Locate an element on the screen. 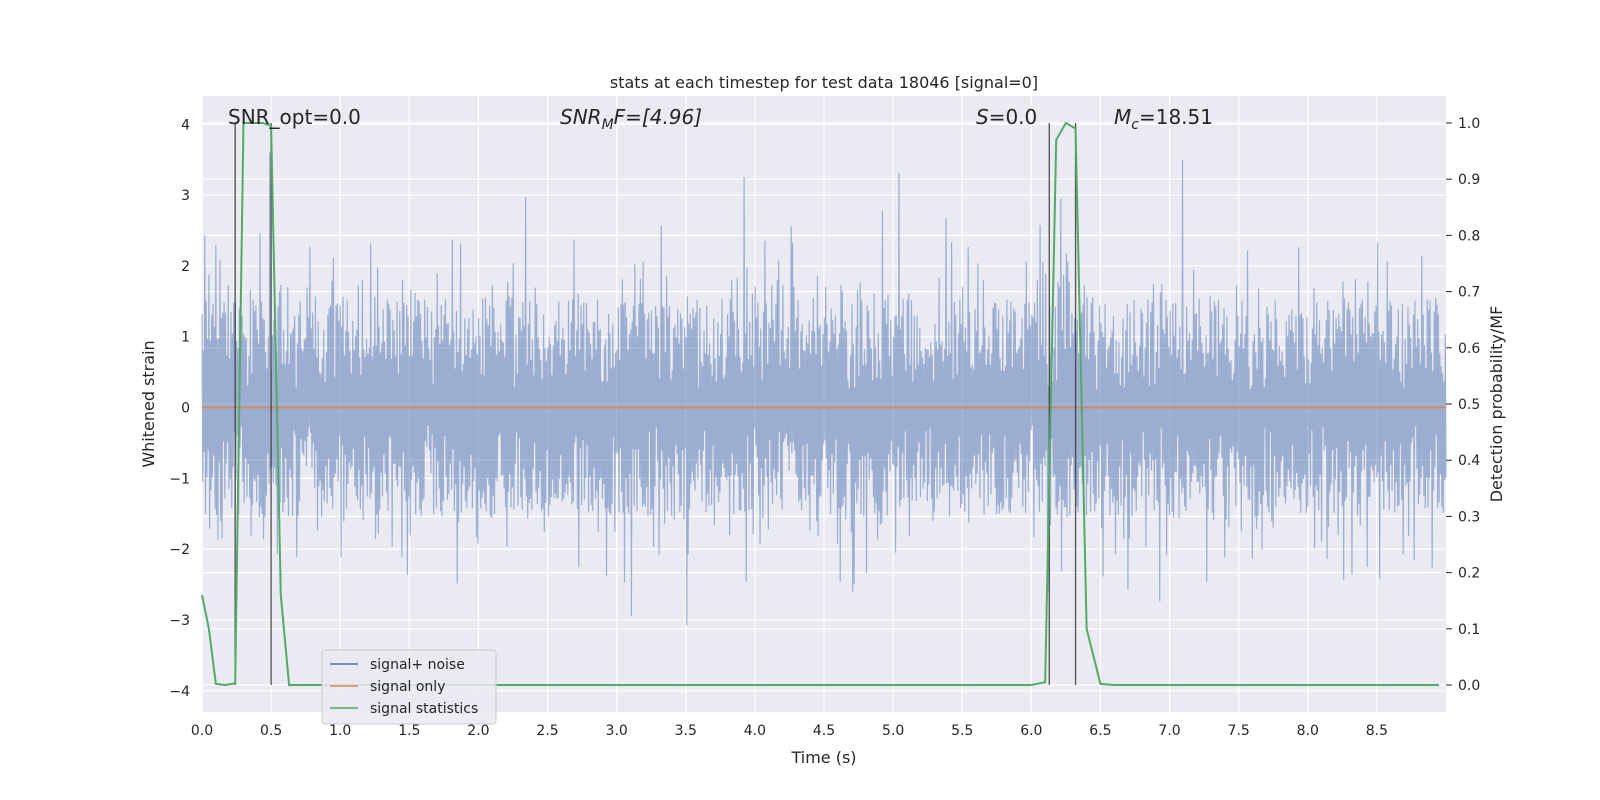 Image resolution: width=1600 pixels, height=800 pixels. x-tick-label: 5.5 is located at coordinates (962, 731).